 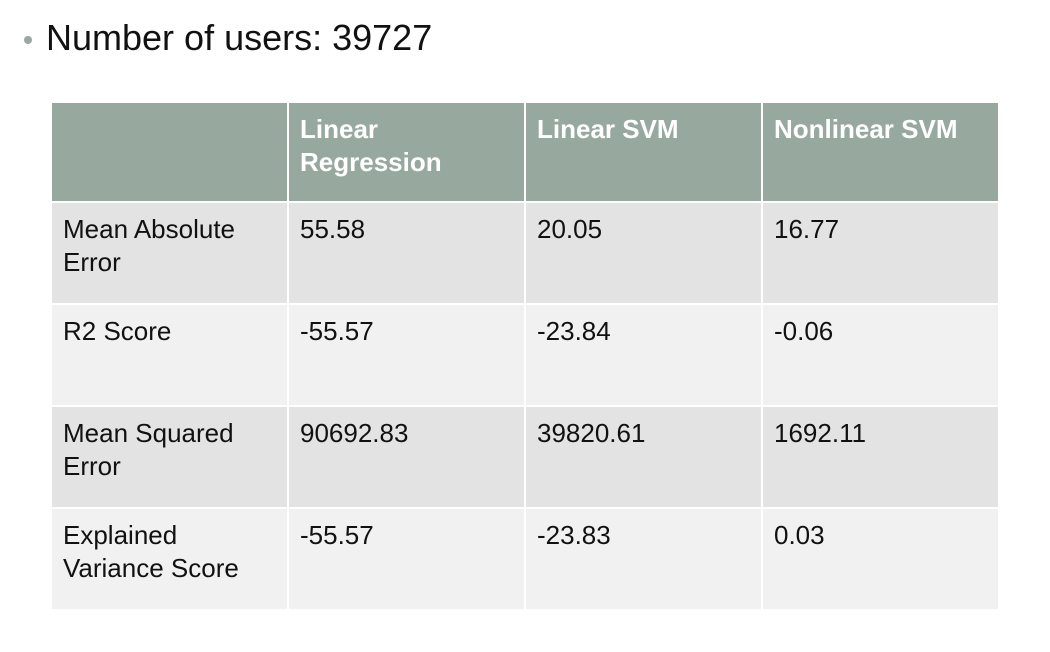 What do you see at coordinates (643, 355) in the screenshot?
I see `table-cell: -23.84` at bounding box center [643, 355].